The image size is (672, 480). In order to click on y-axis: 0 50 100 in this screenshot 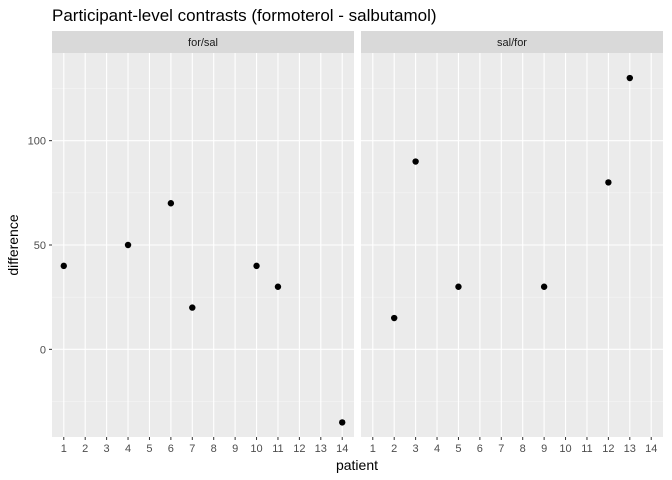, I will do `click(40, 246)`.